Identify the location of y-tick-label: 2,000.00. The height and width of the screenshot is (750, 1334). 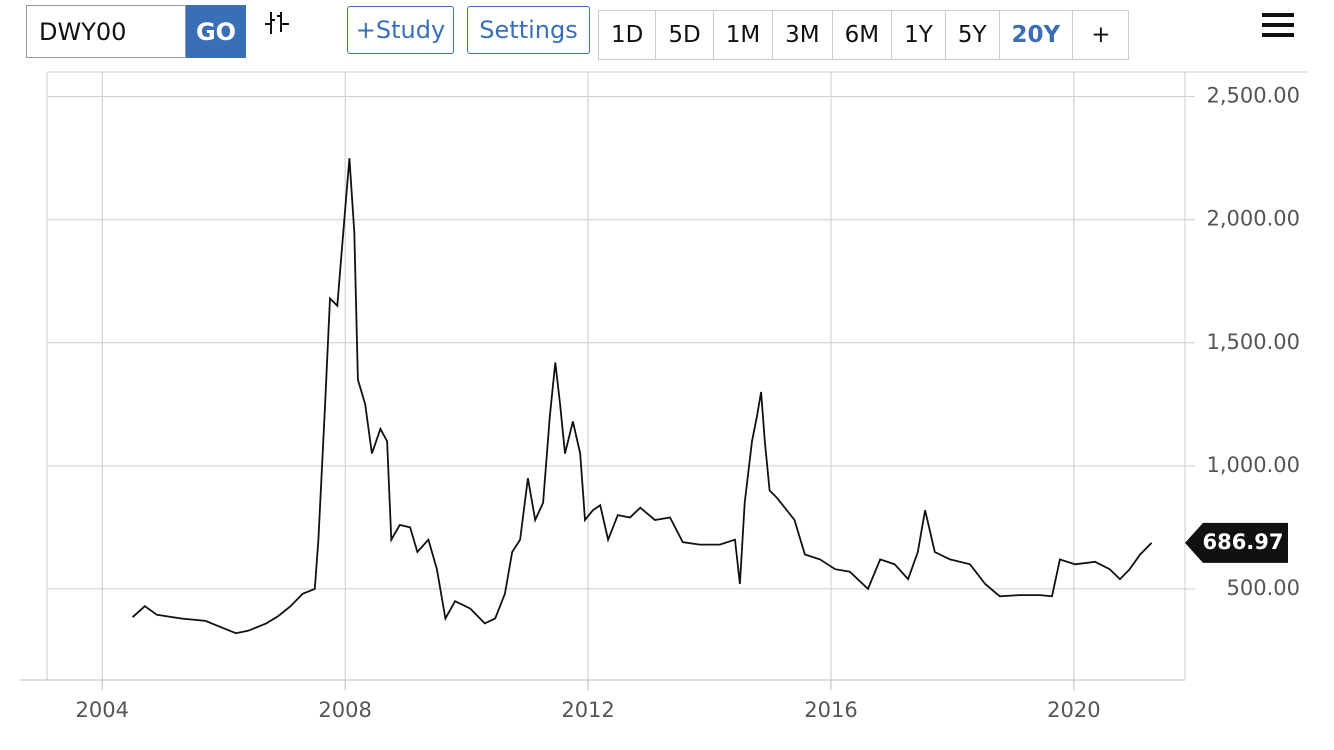
(1253, 219).